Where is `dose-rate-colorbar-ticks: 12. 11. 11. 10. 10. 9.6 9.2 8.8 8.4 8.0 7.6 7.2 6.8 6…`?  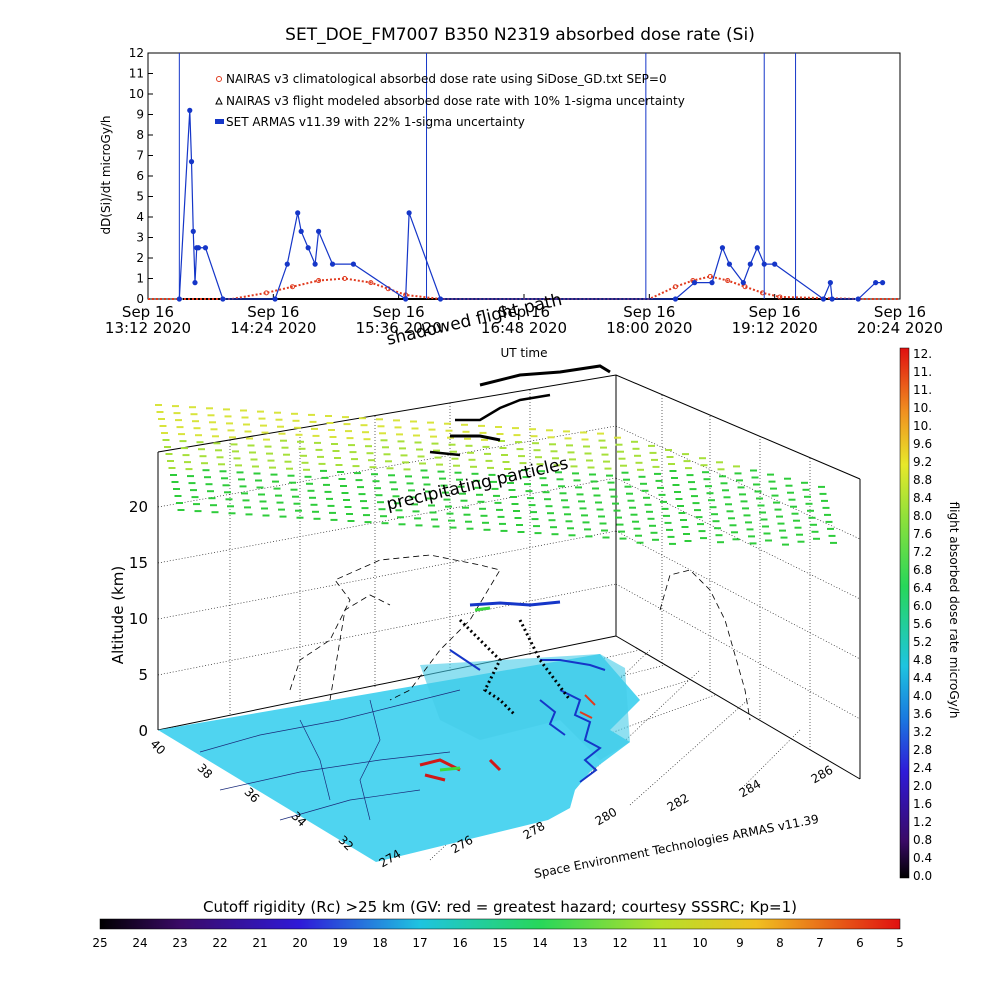
dose-rate-colorbar-ticks: 12. 11. 11. 10. 10. 9.6 9.2 8.8 8.4 8.0 7.6 7.2 6.8 6… is located at coordinates (922, 615).